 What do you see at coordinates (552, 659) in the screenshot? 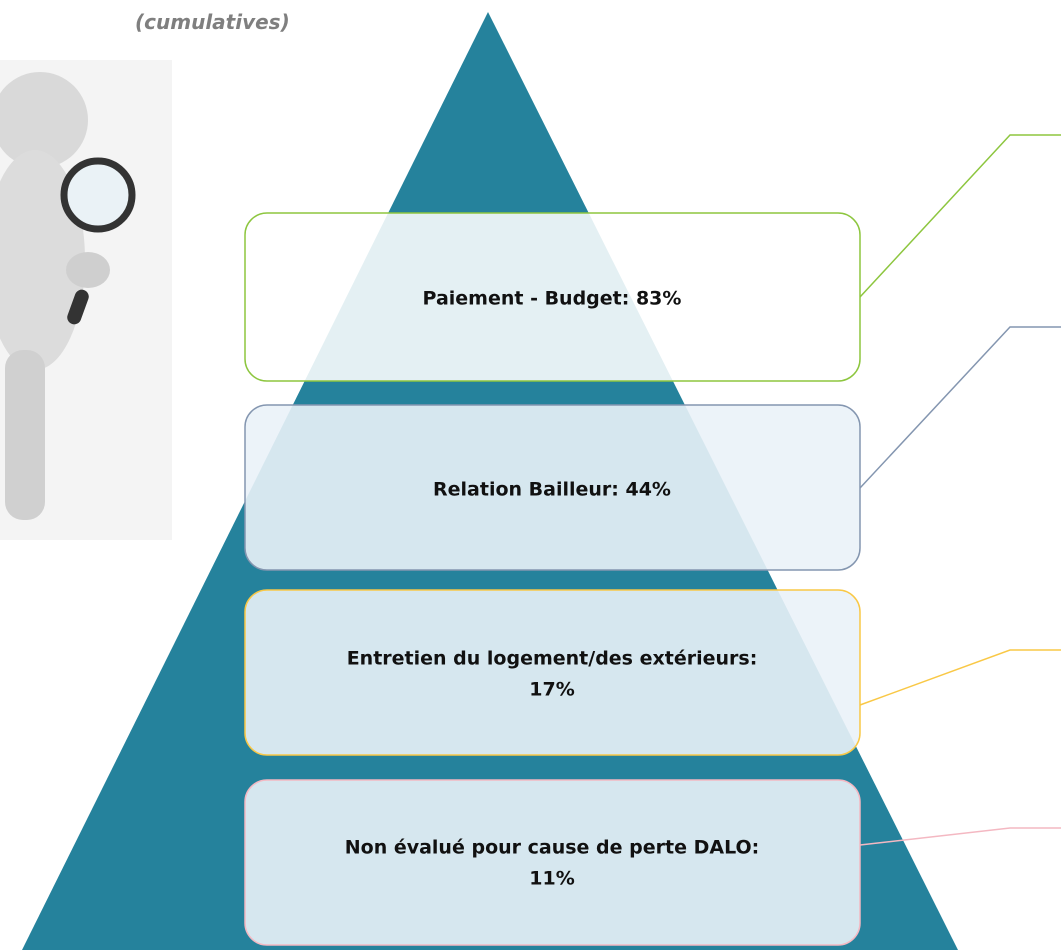
I see `box-label: Entretien du logement/des extérieurs:` at bounding box center [552, 659].